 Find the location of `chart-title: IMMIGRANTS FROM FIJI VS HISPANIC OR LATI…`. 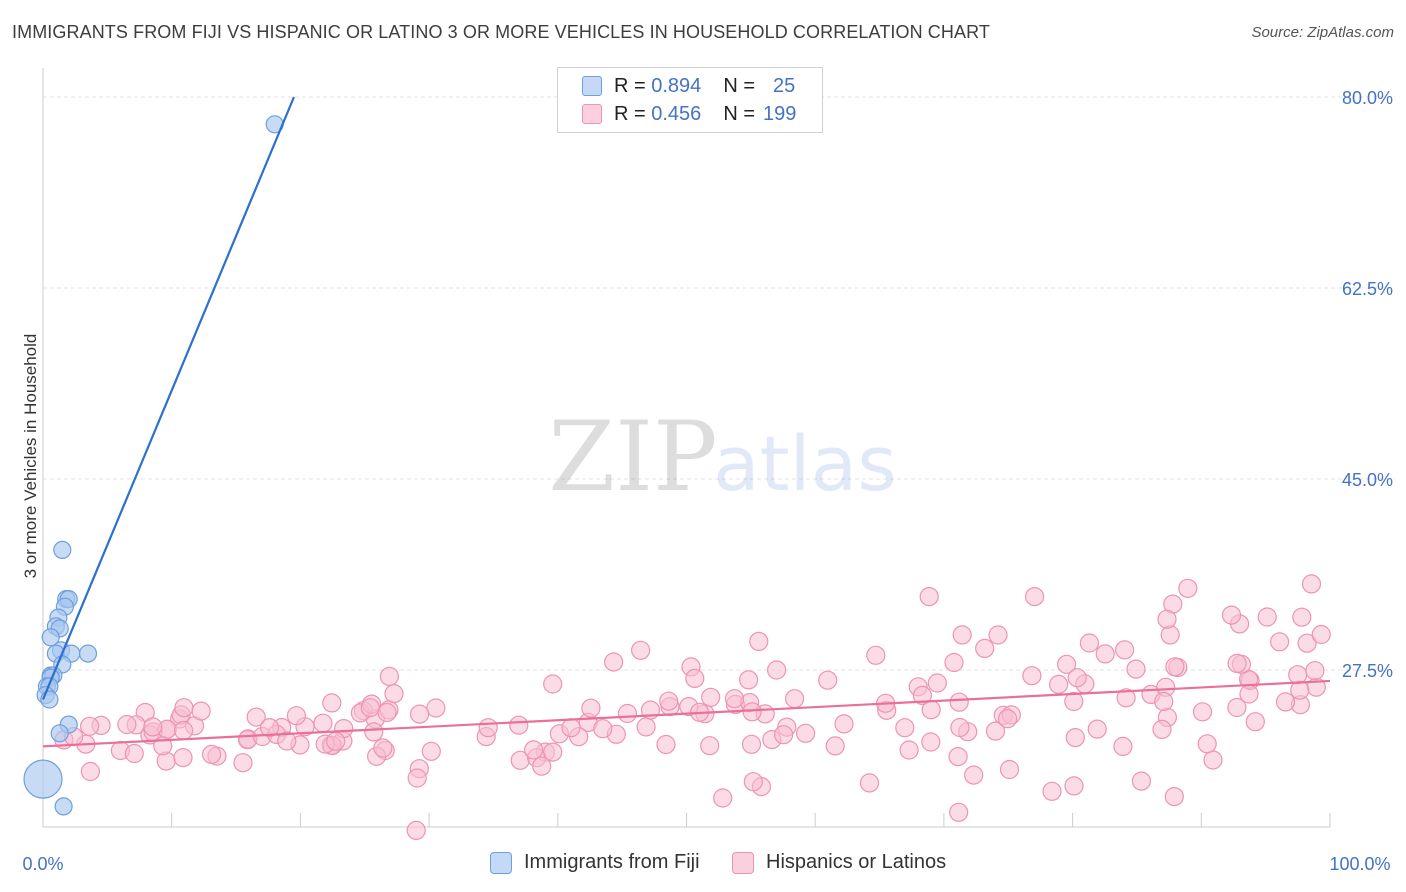

chart-title: IMMIGRANTS FROM FIJI VS HISPANIC OR LATI… is located at coordinates (501, 32).